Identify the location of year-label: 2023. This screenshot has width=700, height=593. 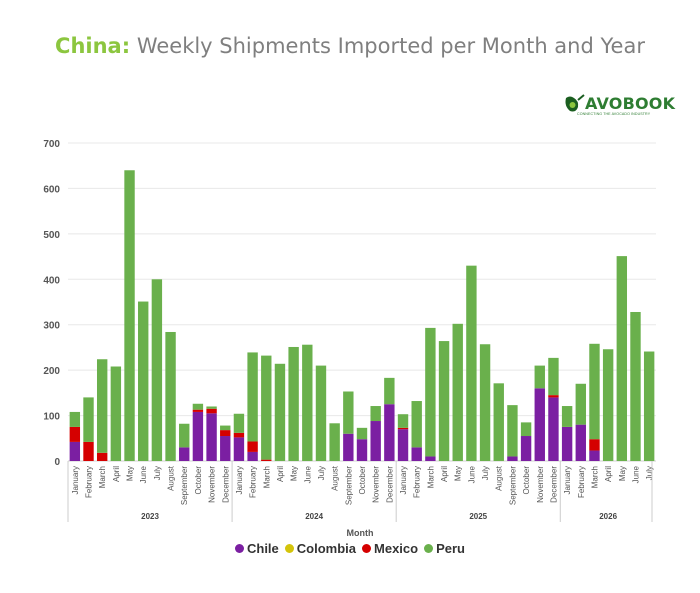
(150, 516).